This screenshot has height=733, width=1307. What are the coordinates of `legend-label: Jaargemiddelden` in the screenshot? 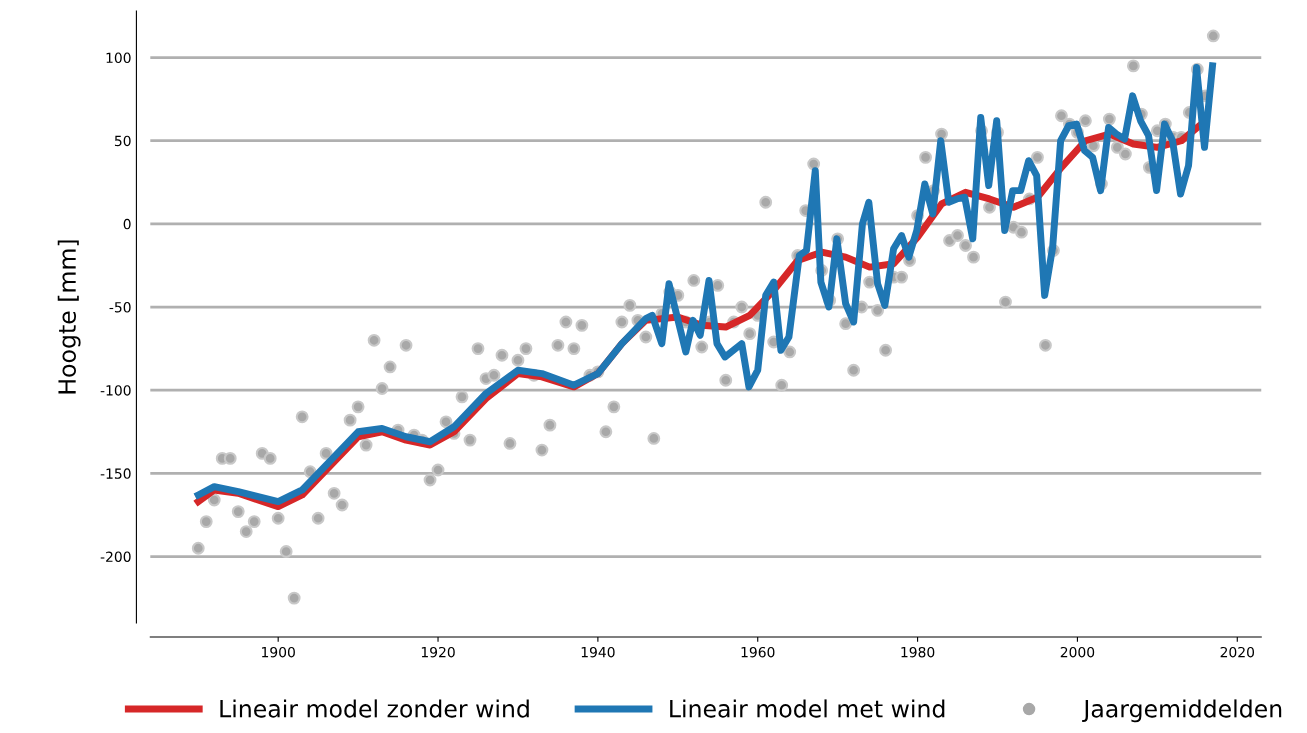 It's located at (1182, 711).